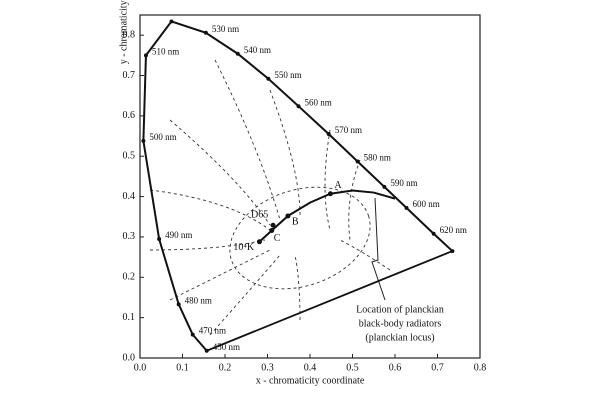 The width and height of the screenshot is (600, 400). I want to click on x-tick-label: 0.3, so click(267, 367).